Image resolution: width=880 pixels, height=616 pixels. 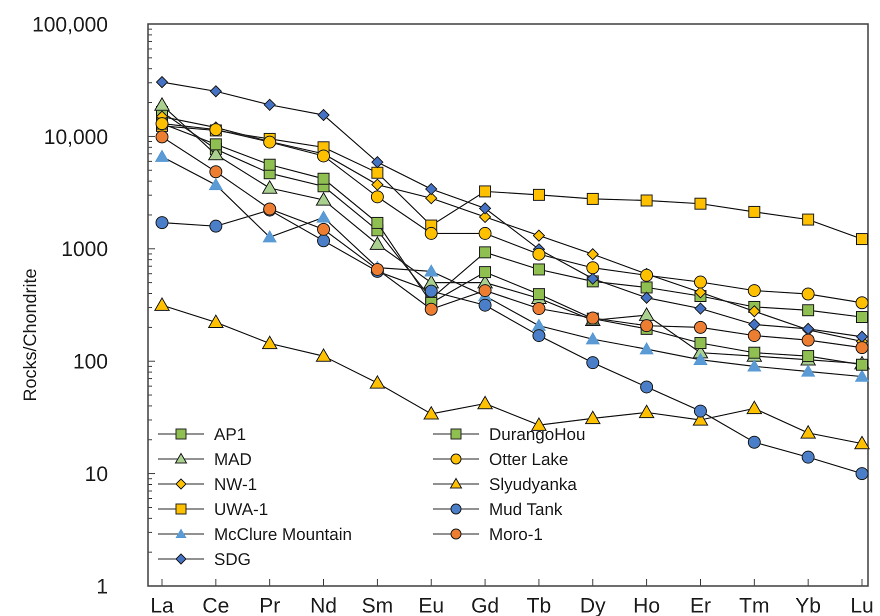 What do you see at coordinates (539, 605) in the screenshot?
I see `x-tick-label: Tb` at bounding box center [539, 605].